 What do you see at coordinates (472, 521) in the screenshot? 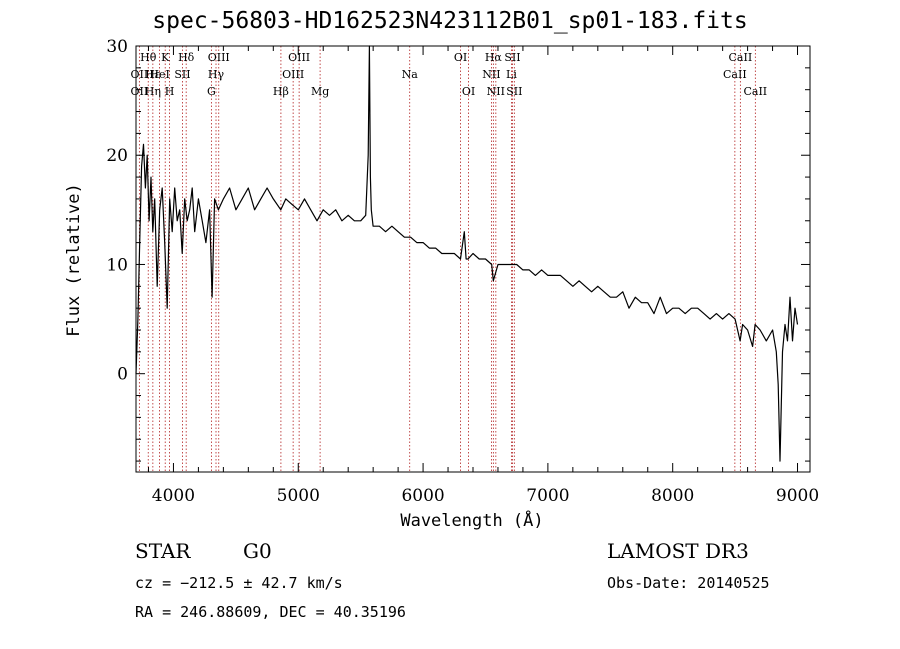
I see `x-axis-label: Wavelength (Å)` at bounding box center [472, 521].